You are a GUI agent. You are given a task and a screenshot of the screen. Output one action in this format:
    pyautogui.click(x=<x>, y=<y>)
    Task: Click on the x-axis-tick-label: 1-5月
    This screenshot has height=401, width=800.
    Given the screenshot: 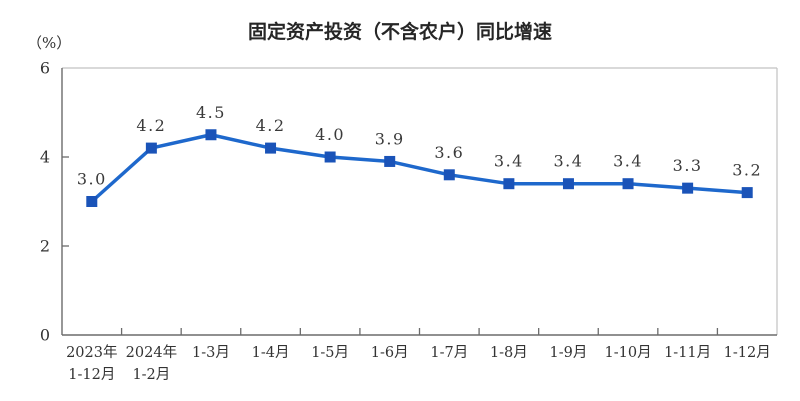 What is the action you would take?
    pyautogui.click(x=330, y=353)
    